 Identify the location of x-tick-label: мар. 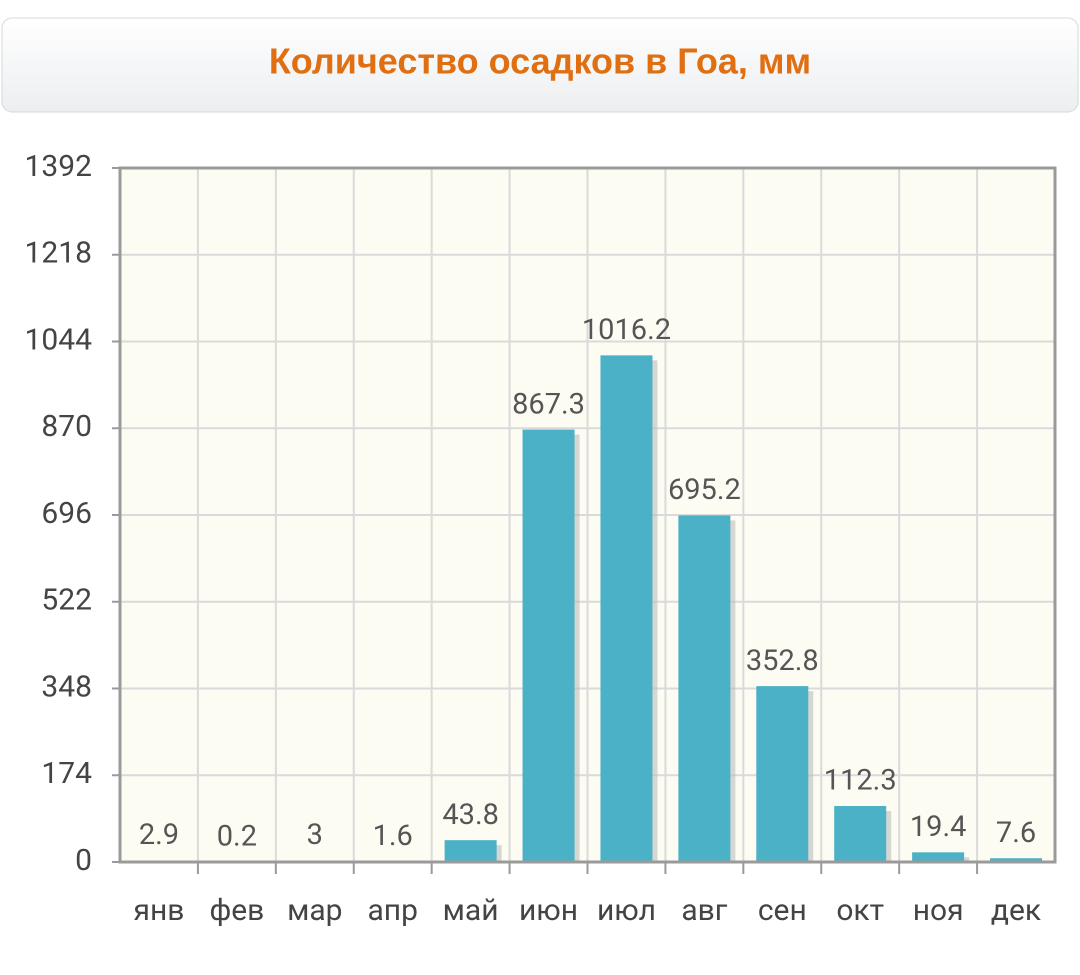
(314, 910).